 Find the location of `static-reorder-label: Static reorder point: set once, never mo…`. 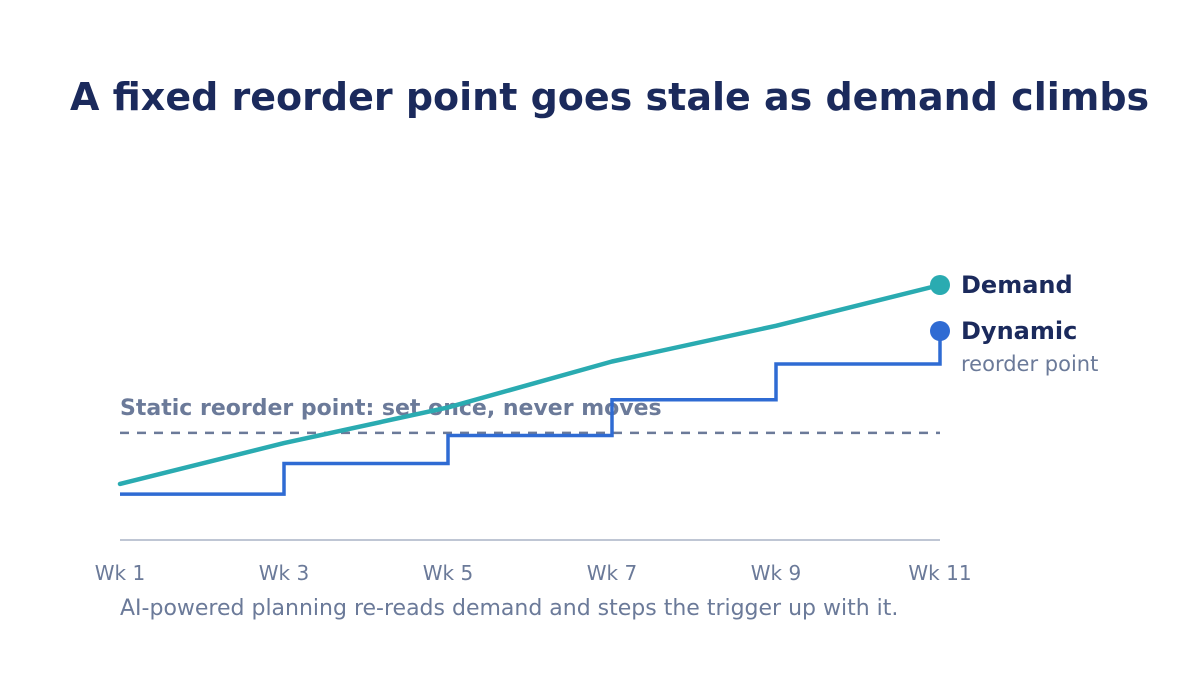

static-reorder-label: Static reorder point: set once, never mo… is located at coordinates (391, 408).